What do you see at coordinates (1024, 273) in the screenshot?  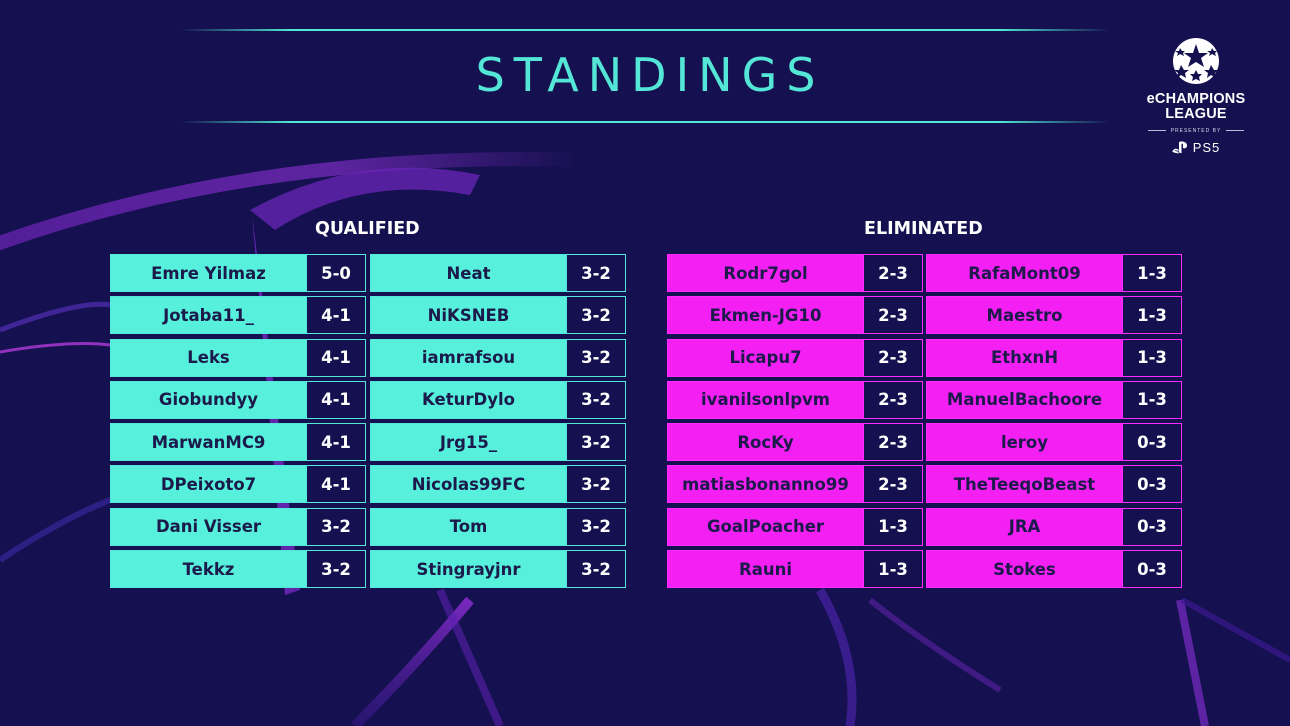 I see `player-name: RafaMont09` at bounding box center [1024, 273].